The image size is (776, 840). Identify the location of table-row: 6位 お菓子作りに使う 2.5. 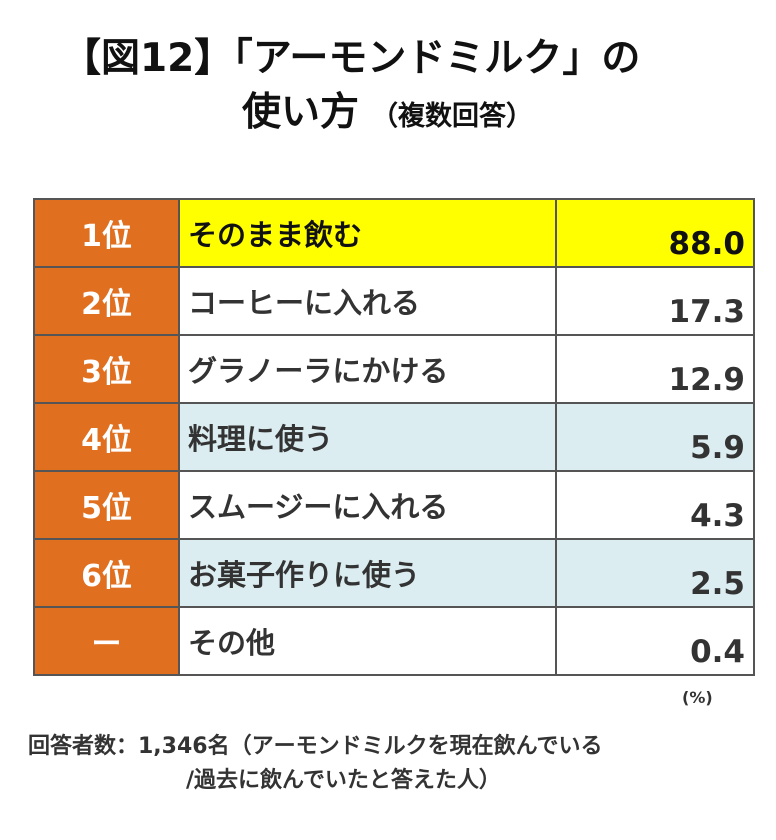
(394, 573).